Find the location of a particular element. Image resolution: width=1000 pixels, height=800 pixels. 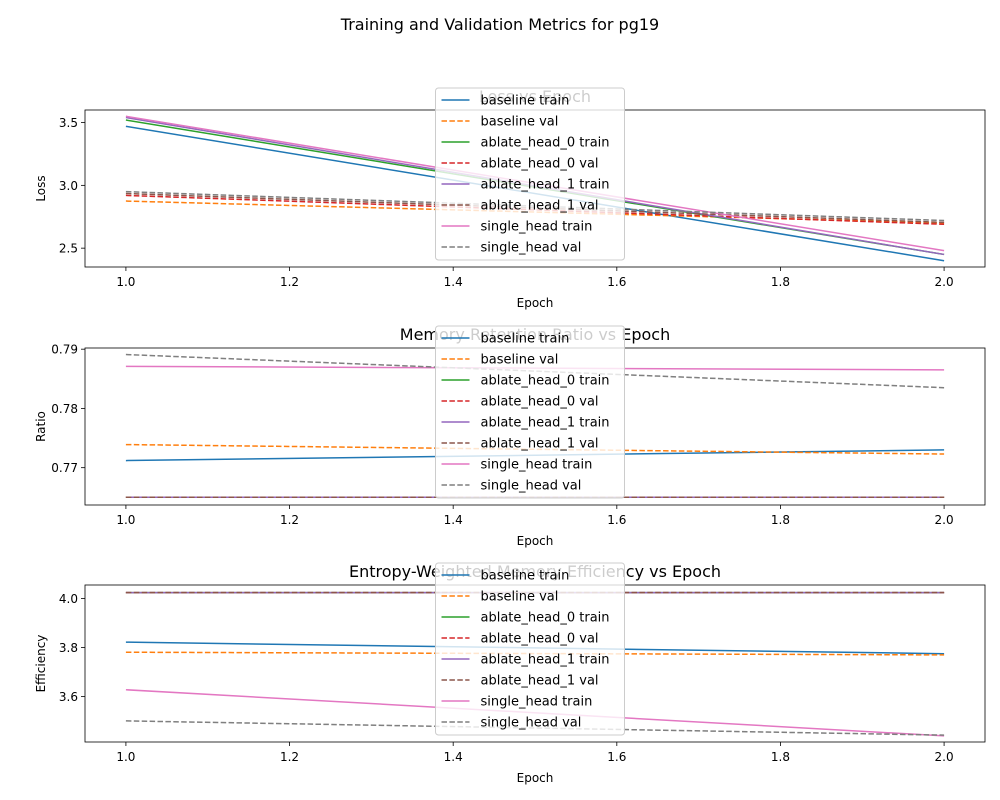

series-line-ablate-head-1-val is located at coordinates (535, 208).